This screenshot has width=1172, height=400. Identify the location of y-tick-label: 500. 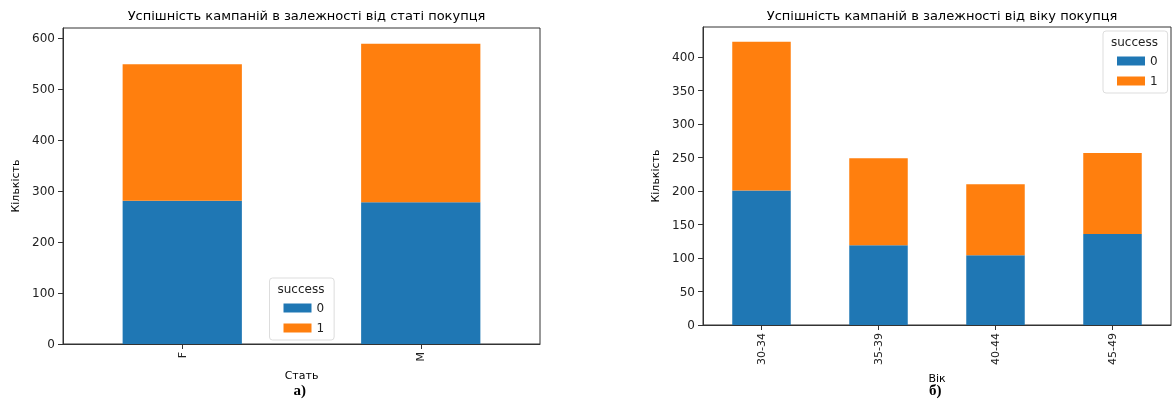
(43, 89).